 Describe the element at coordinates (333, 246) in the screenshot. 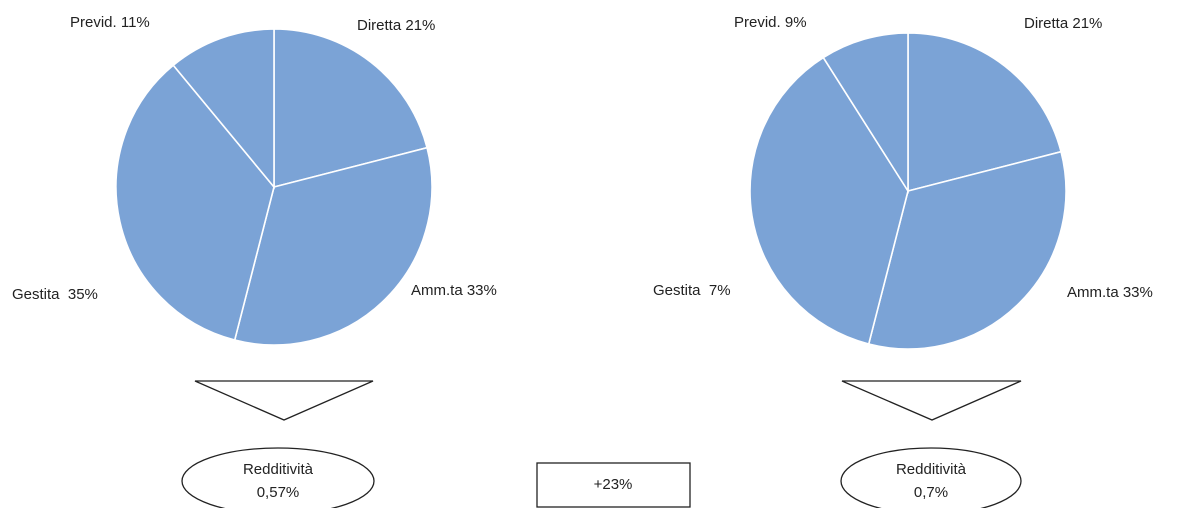

I see `pie-slice-left-ammta` at that location.